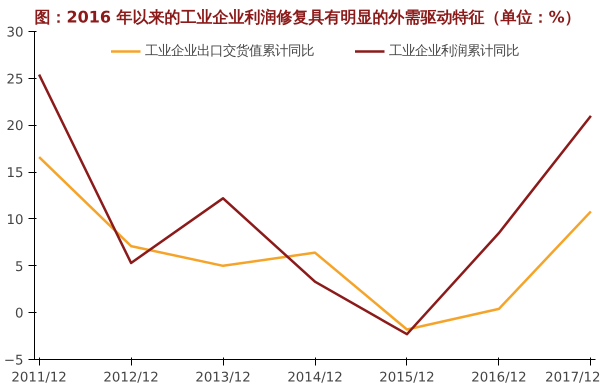  What do you see at coordinates (315, 378) in the screenshot?
I see `x-tick-label: 2014/12` at bounding box center [315, 378].